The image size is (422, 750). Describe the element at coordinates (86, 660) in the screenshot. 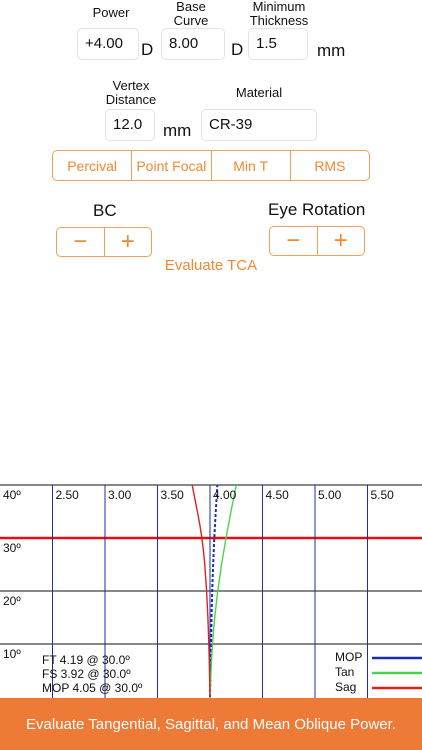

I see `annotation-text: FT 4.19 @ 30.0º` at that location.